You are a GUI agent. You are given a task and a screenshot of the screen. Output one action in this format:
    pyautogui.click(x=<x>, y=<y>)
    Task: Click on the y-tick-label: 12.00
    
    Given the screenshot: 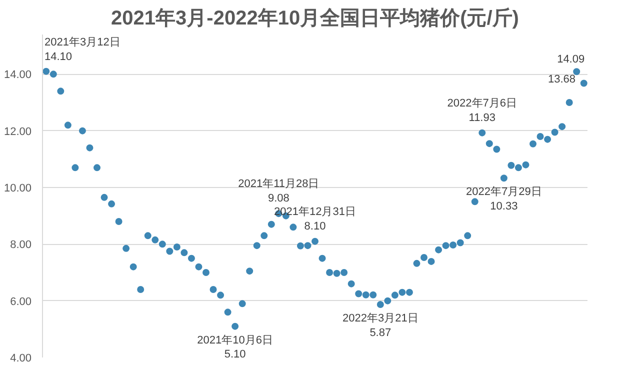 What is the action you would take?
    pyautogui.click(x=18, y=132)
    